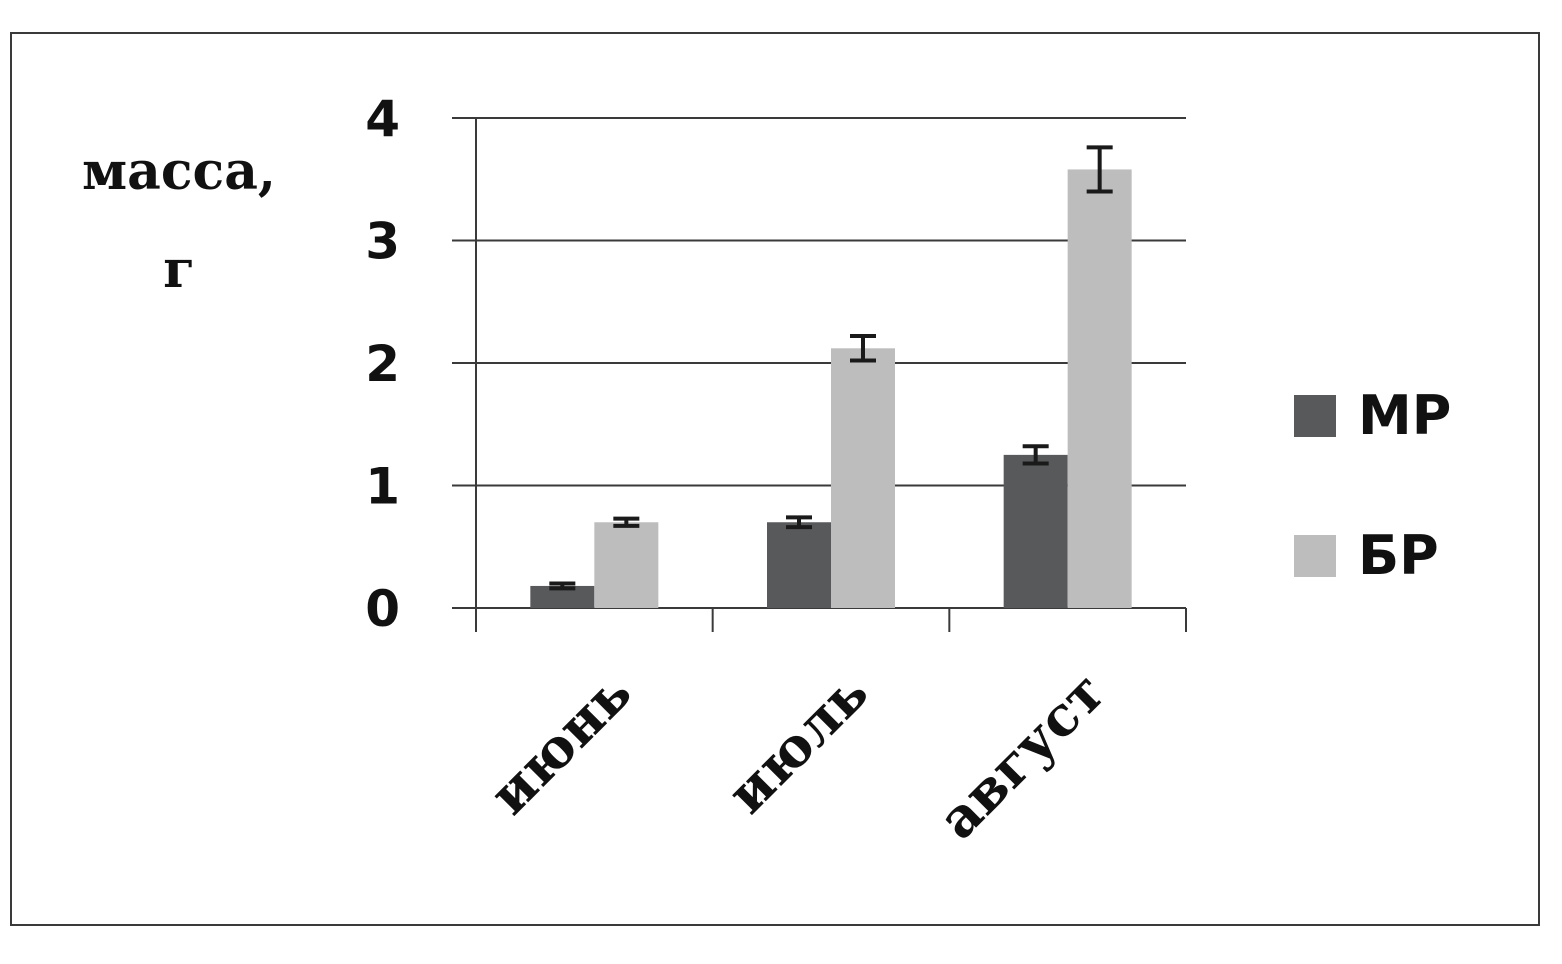 The image size is (1562, 964). What do you see at coordinates (1099, 388) in the screenshot?
I see `bar-БР-август` at bounding box center [1099, 388].